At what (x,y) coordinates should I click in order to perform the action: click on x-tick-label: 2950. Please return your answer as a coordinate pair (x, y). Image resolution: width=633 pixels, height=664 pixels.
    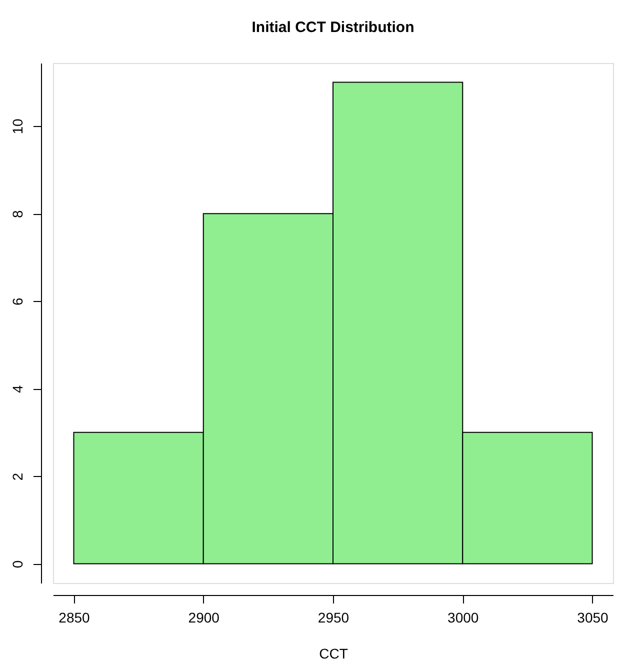
    Looking at the image, I should click on (334, 618).